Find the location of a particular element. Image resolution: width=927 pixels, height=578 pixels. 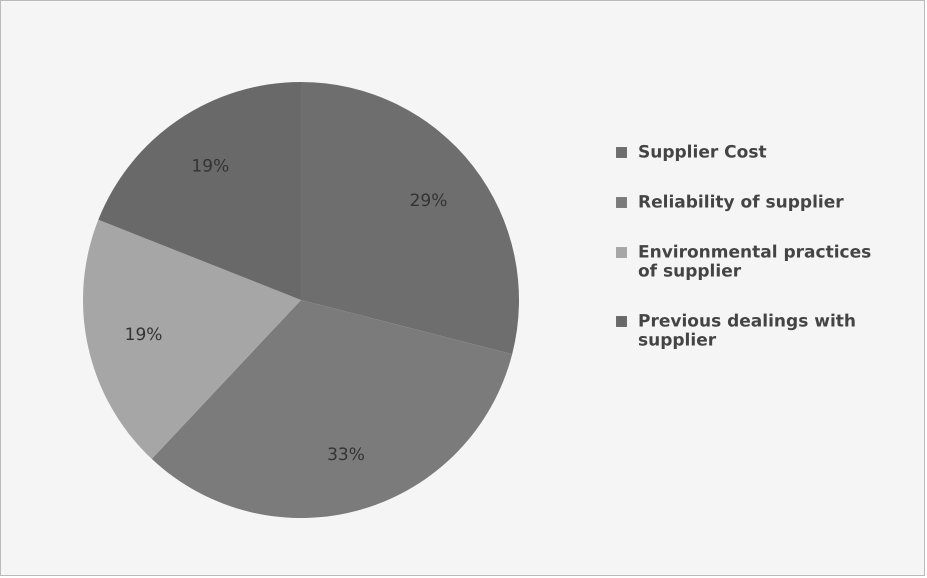

pie-slice is located at coordinates (192, 339).